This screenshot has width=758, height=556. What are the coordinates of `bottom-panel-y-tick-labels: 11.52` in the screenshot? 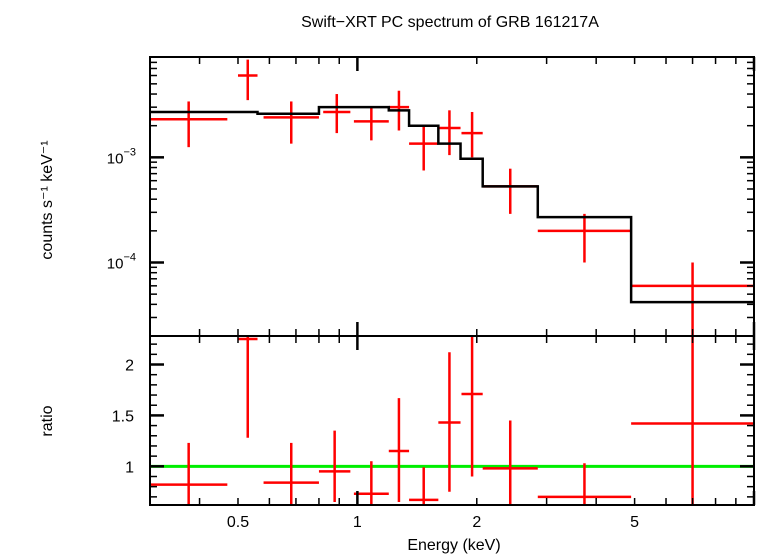 It's located at (123, 417).